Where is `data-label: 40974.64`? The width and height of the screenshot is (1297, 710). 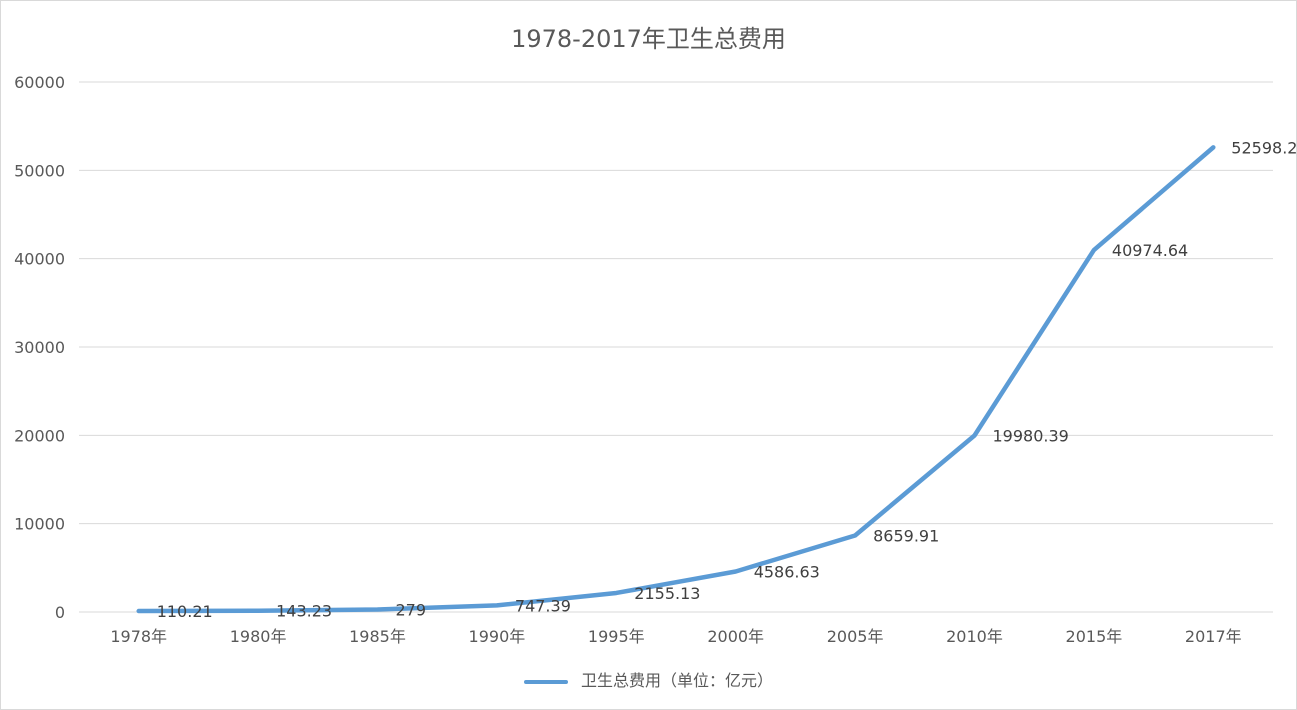 data-label: 40974.64 is located at coordinates (1150, 250).